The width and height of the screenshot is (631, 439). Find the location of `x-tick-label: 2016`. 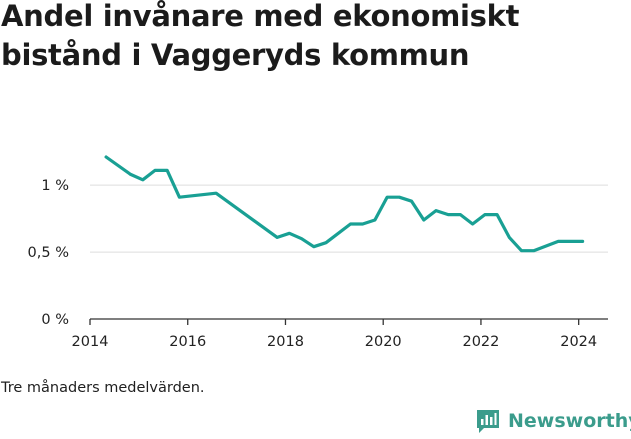

x-tick-label: 2016 is located at coordinates (187, 342).